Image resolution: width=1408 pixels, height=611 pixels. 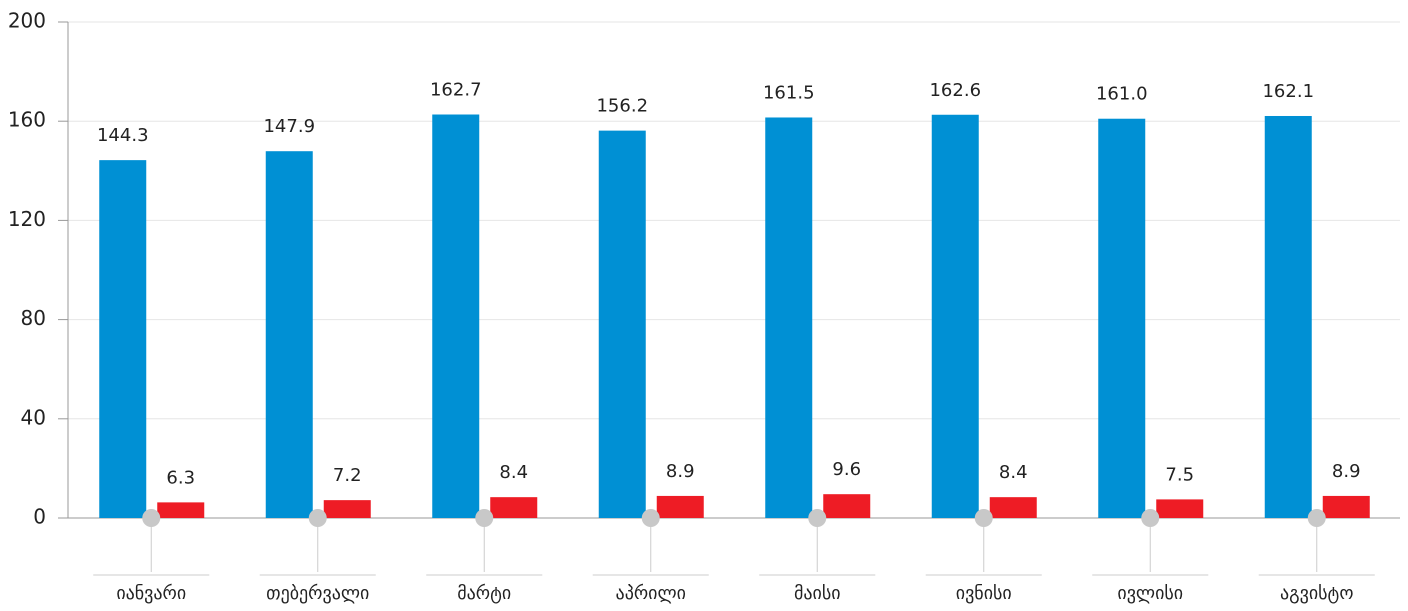 I want to click on y-tick-label: 120, so click(x=27, y=219).